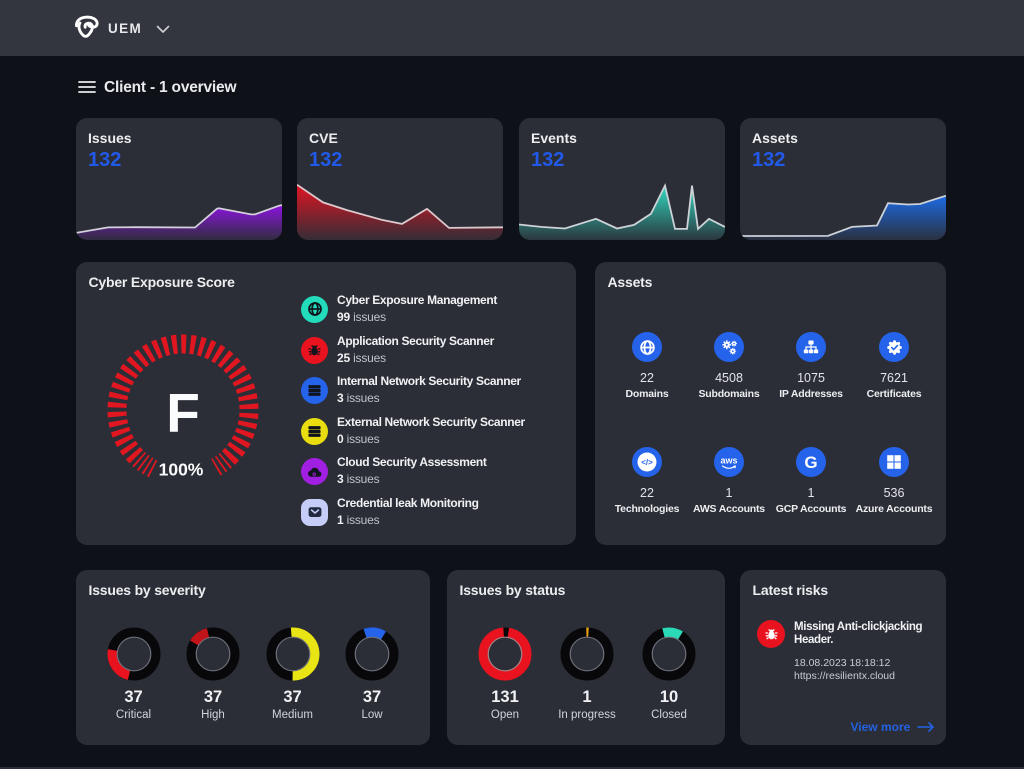 This screenshot has width=1024, height=769. What do you see at coordinates (728, 461) in the screenshot?
I see `svg-text: aws` at bounding box center [728, 461].